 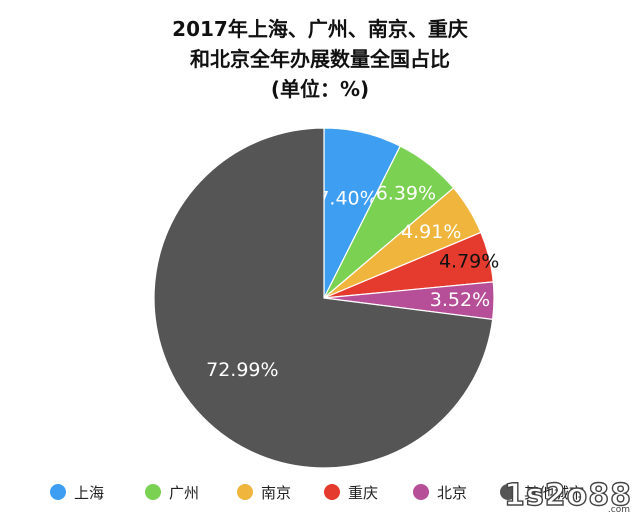 What do you see at coordinates (276, 492) in the screenshot?
I see `legend-label-2: 南京` at bounding box center [276, 492].